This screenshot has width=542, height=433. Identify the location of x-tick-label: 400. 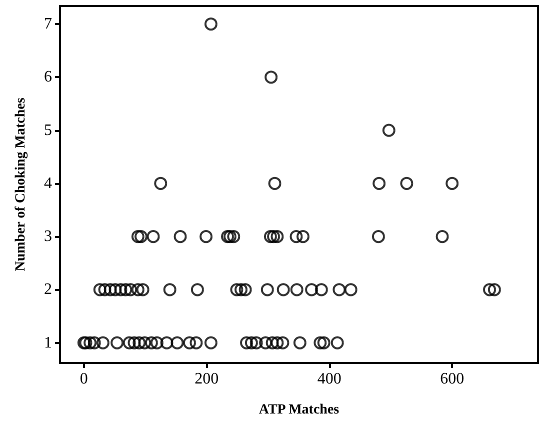
(329, 379).